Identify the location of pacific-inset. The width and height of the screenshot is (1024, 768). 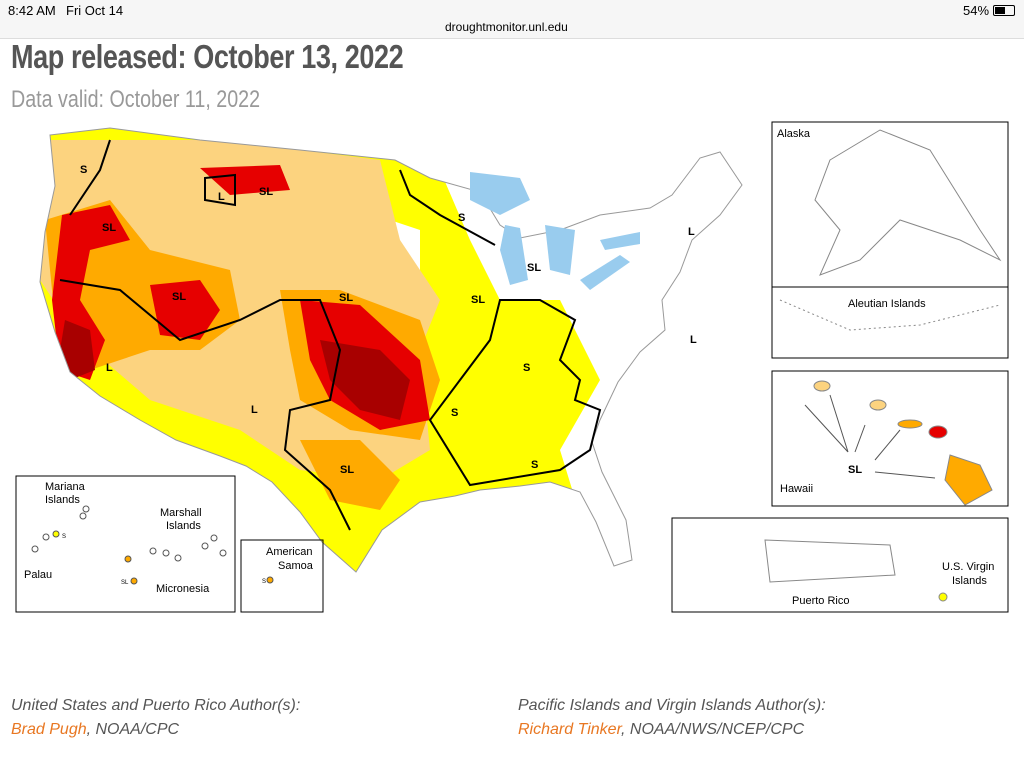
(125, 544).